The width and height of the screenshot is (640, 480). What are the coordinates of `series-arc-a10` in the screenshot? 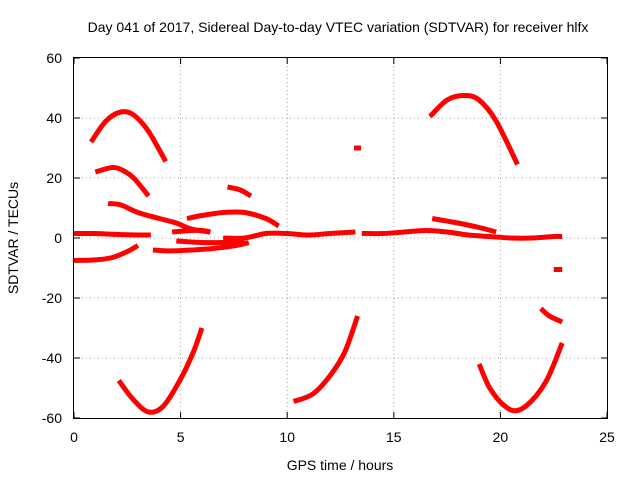 It's located at (239, 191).